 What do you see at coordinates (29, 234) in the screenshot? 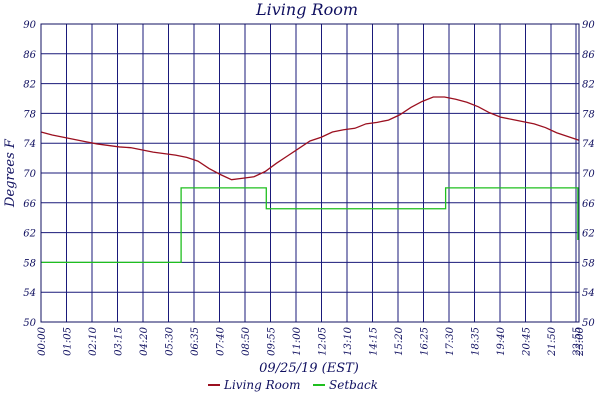
I see `y-tick-label-left: 62` at bounding box center [29, 234].